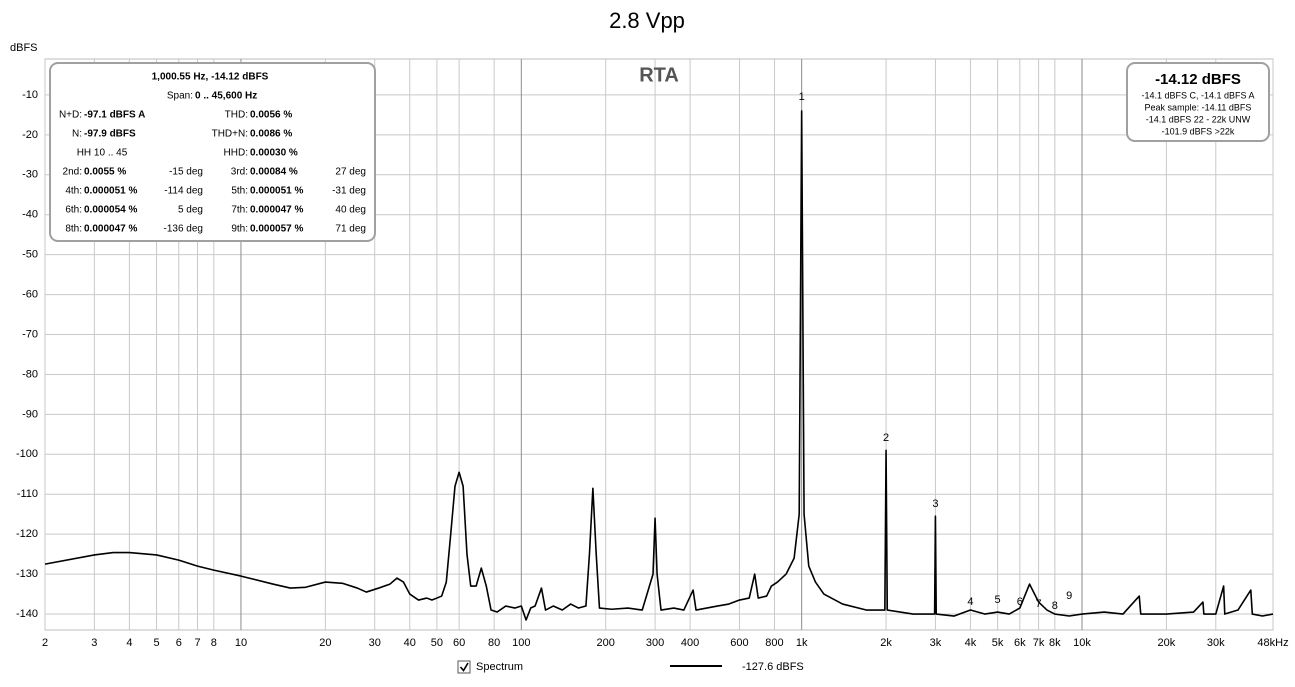  I want to click on x-tick-label: 20k, so click(1167, 643).